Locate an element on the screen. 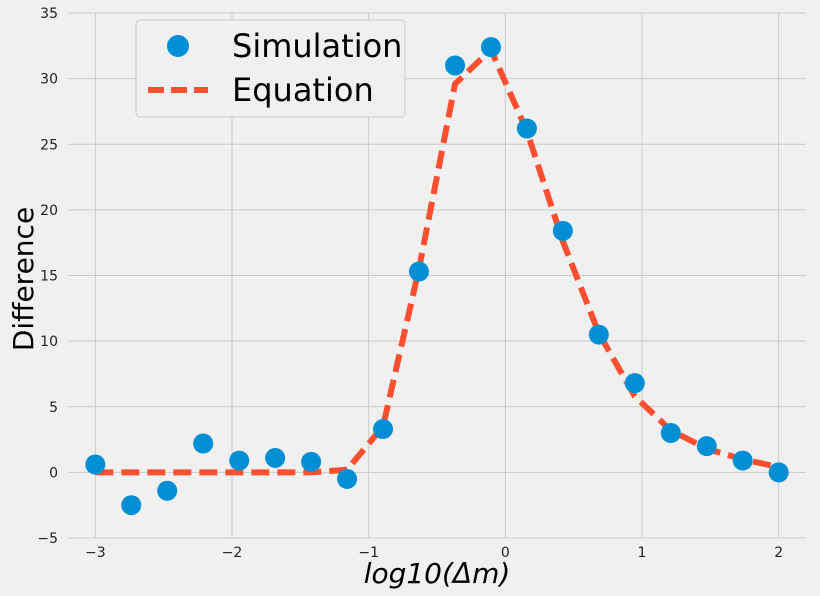 This screenshot has width=820, height=596. y-tick-label: 10 is located at coordinates (49, 342).